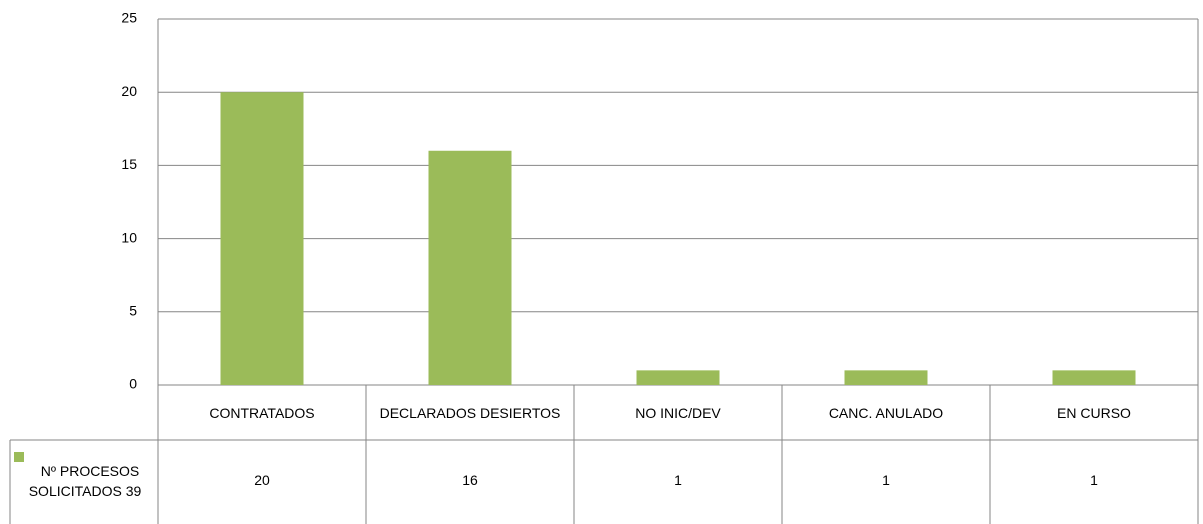 Image resolution: width=1203 pixels, height=524 pixels. I want to click on y-tick-label: 0, so click(133, 384).